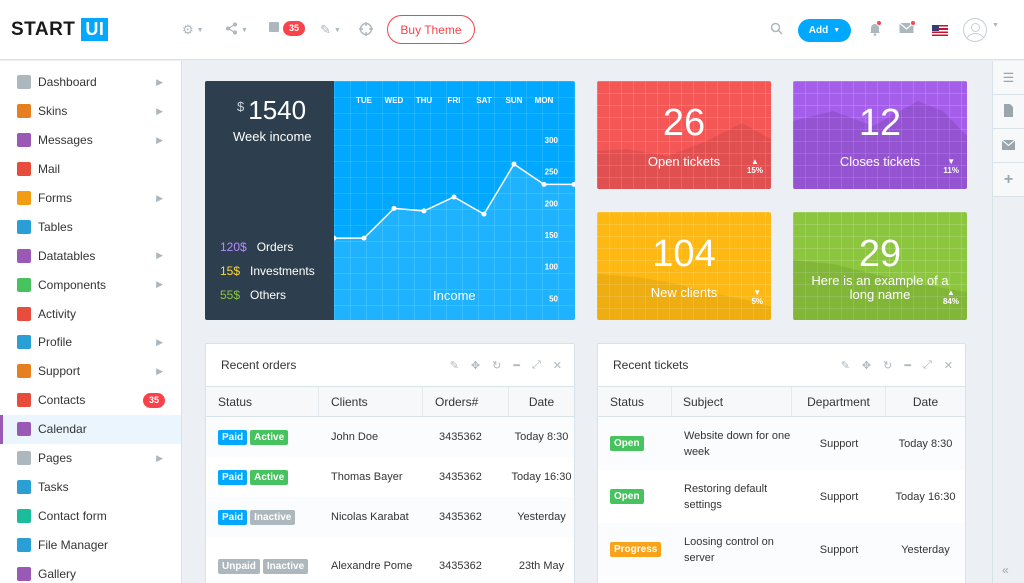 This screenshot has width=1024, height=583. I want to click on status-label: Open, so click(627, 443).